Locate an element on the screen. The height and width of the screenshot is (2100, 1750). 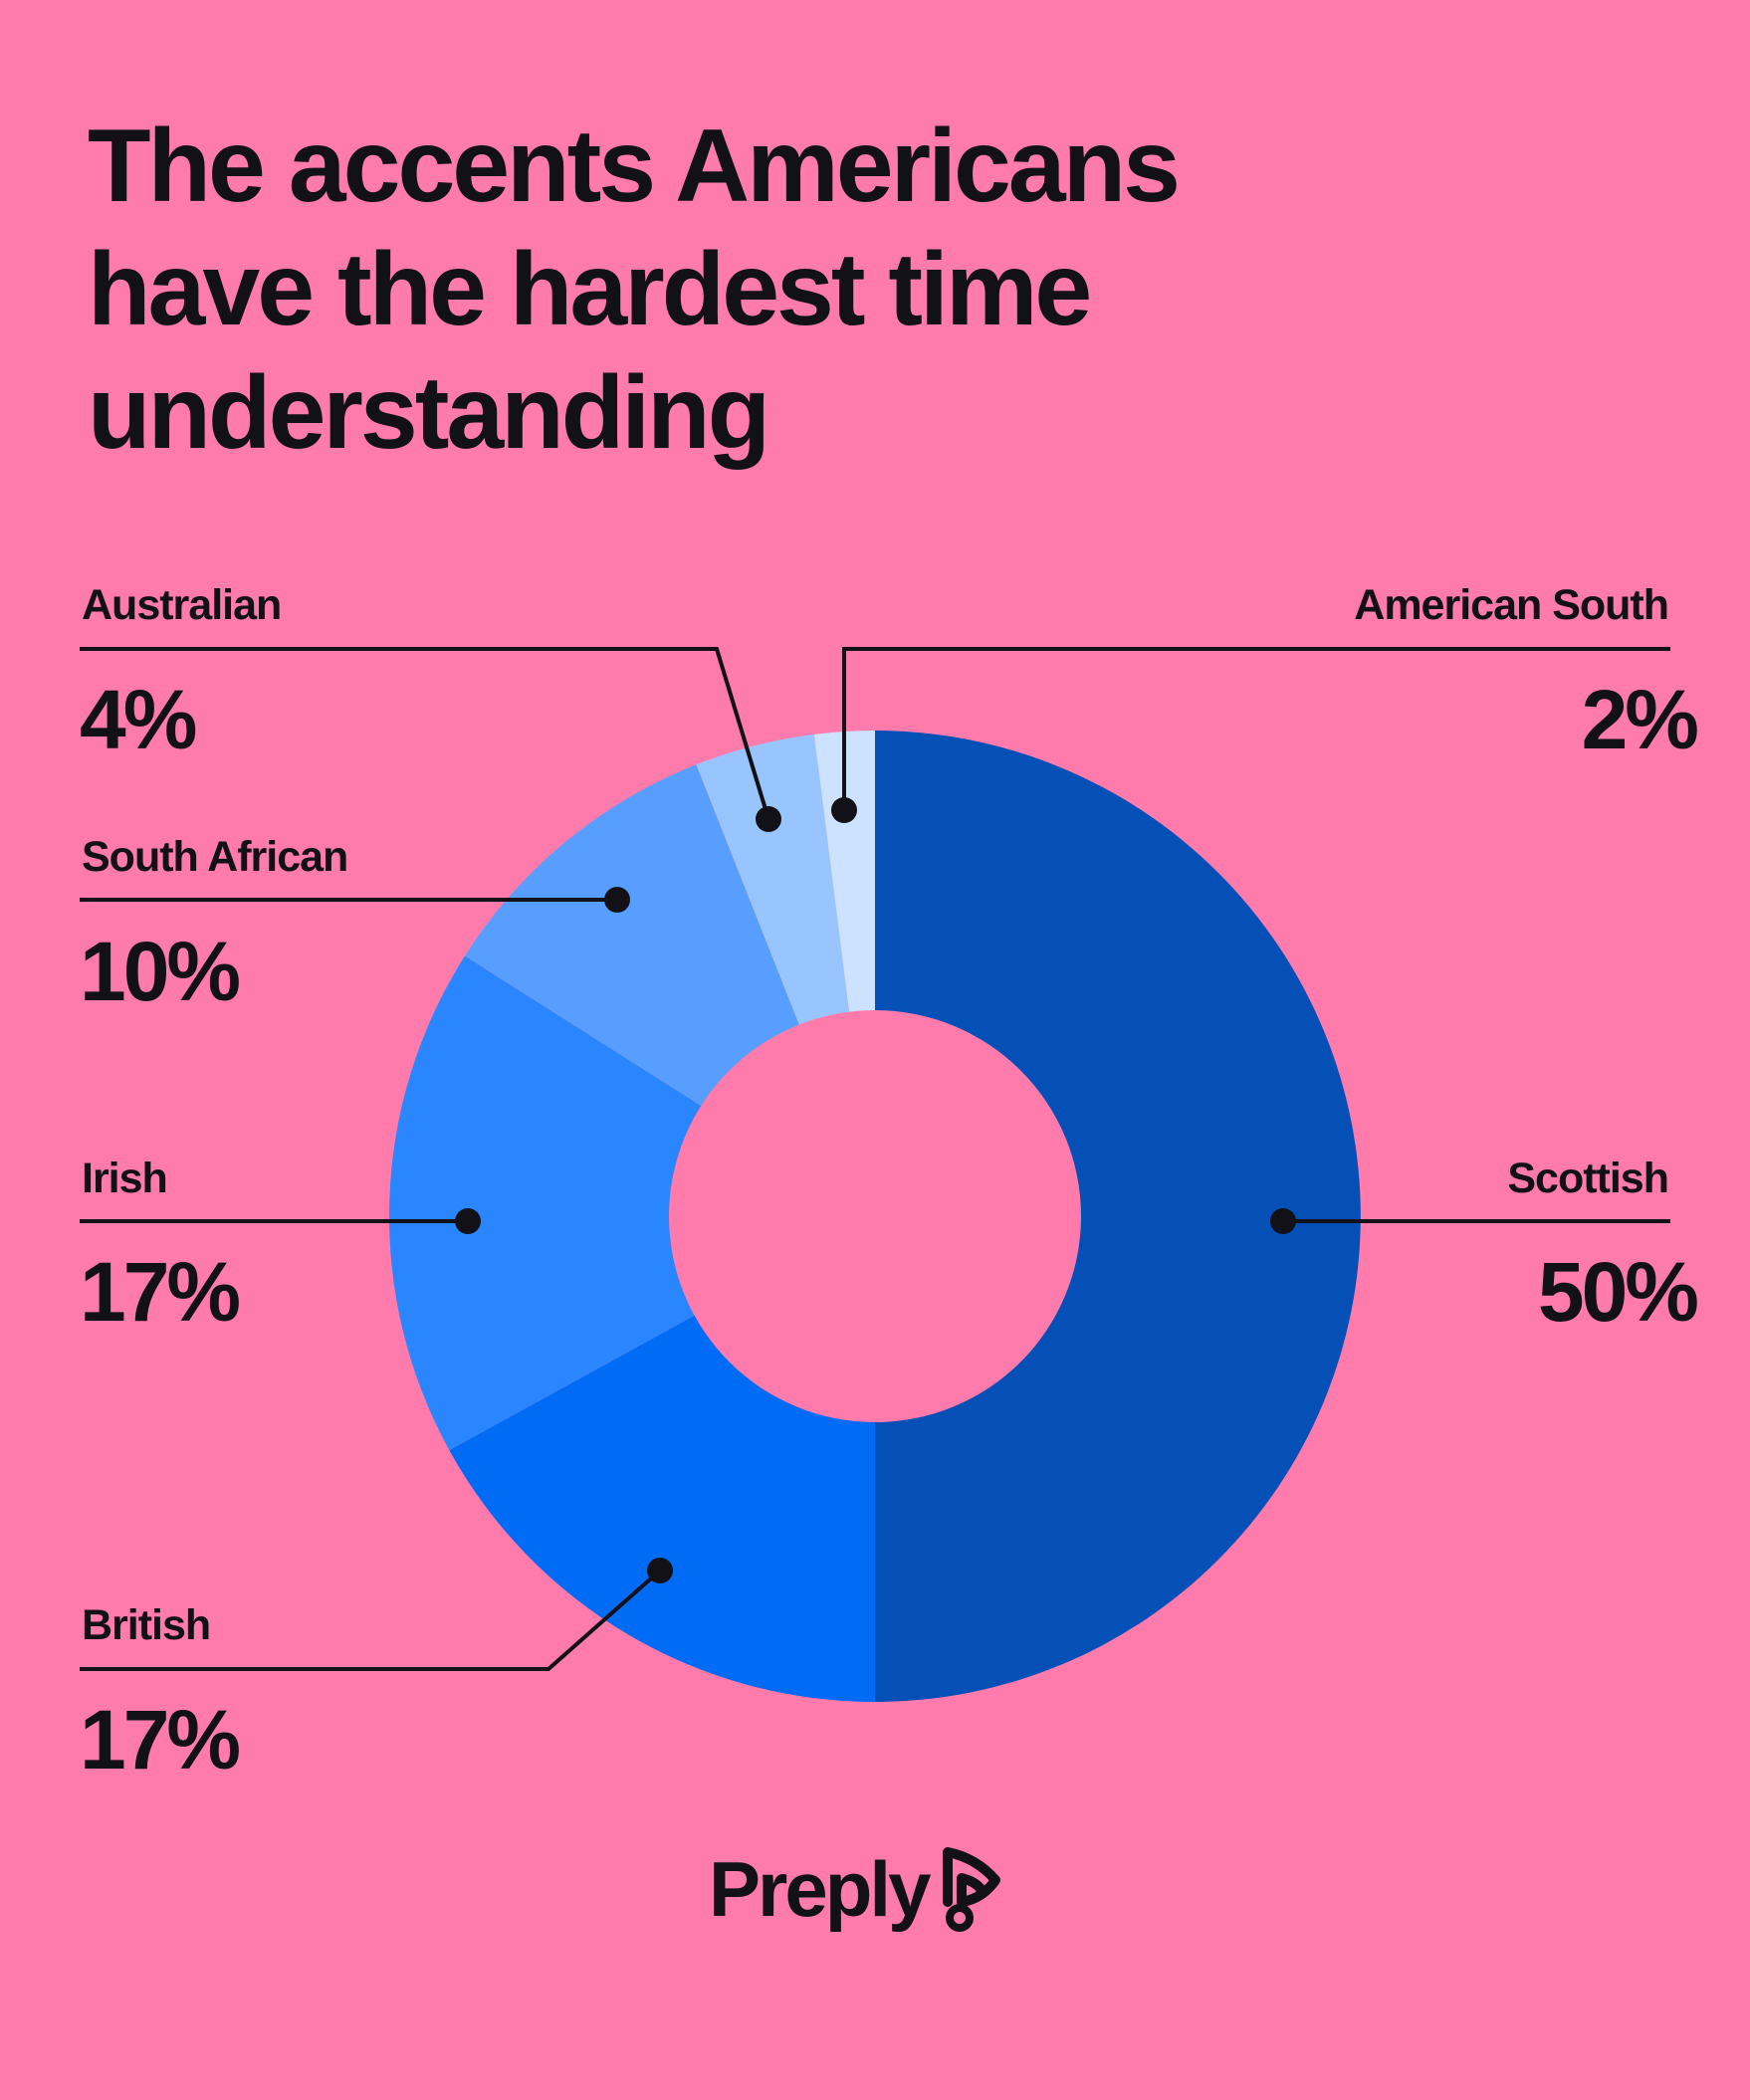
slice-scottish is located at coordinates (1118, 1216).